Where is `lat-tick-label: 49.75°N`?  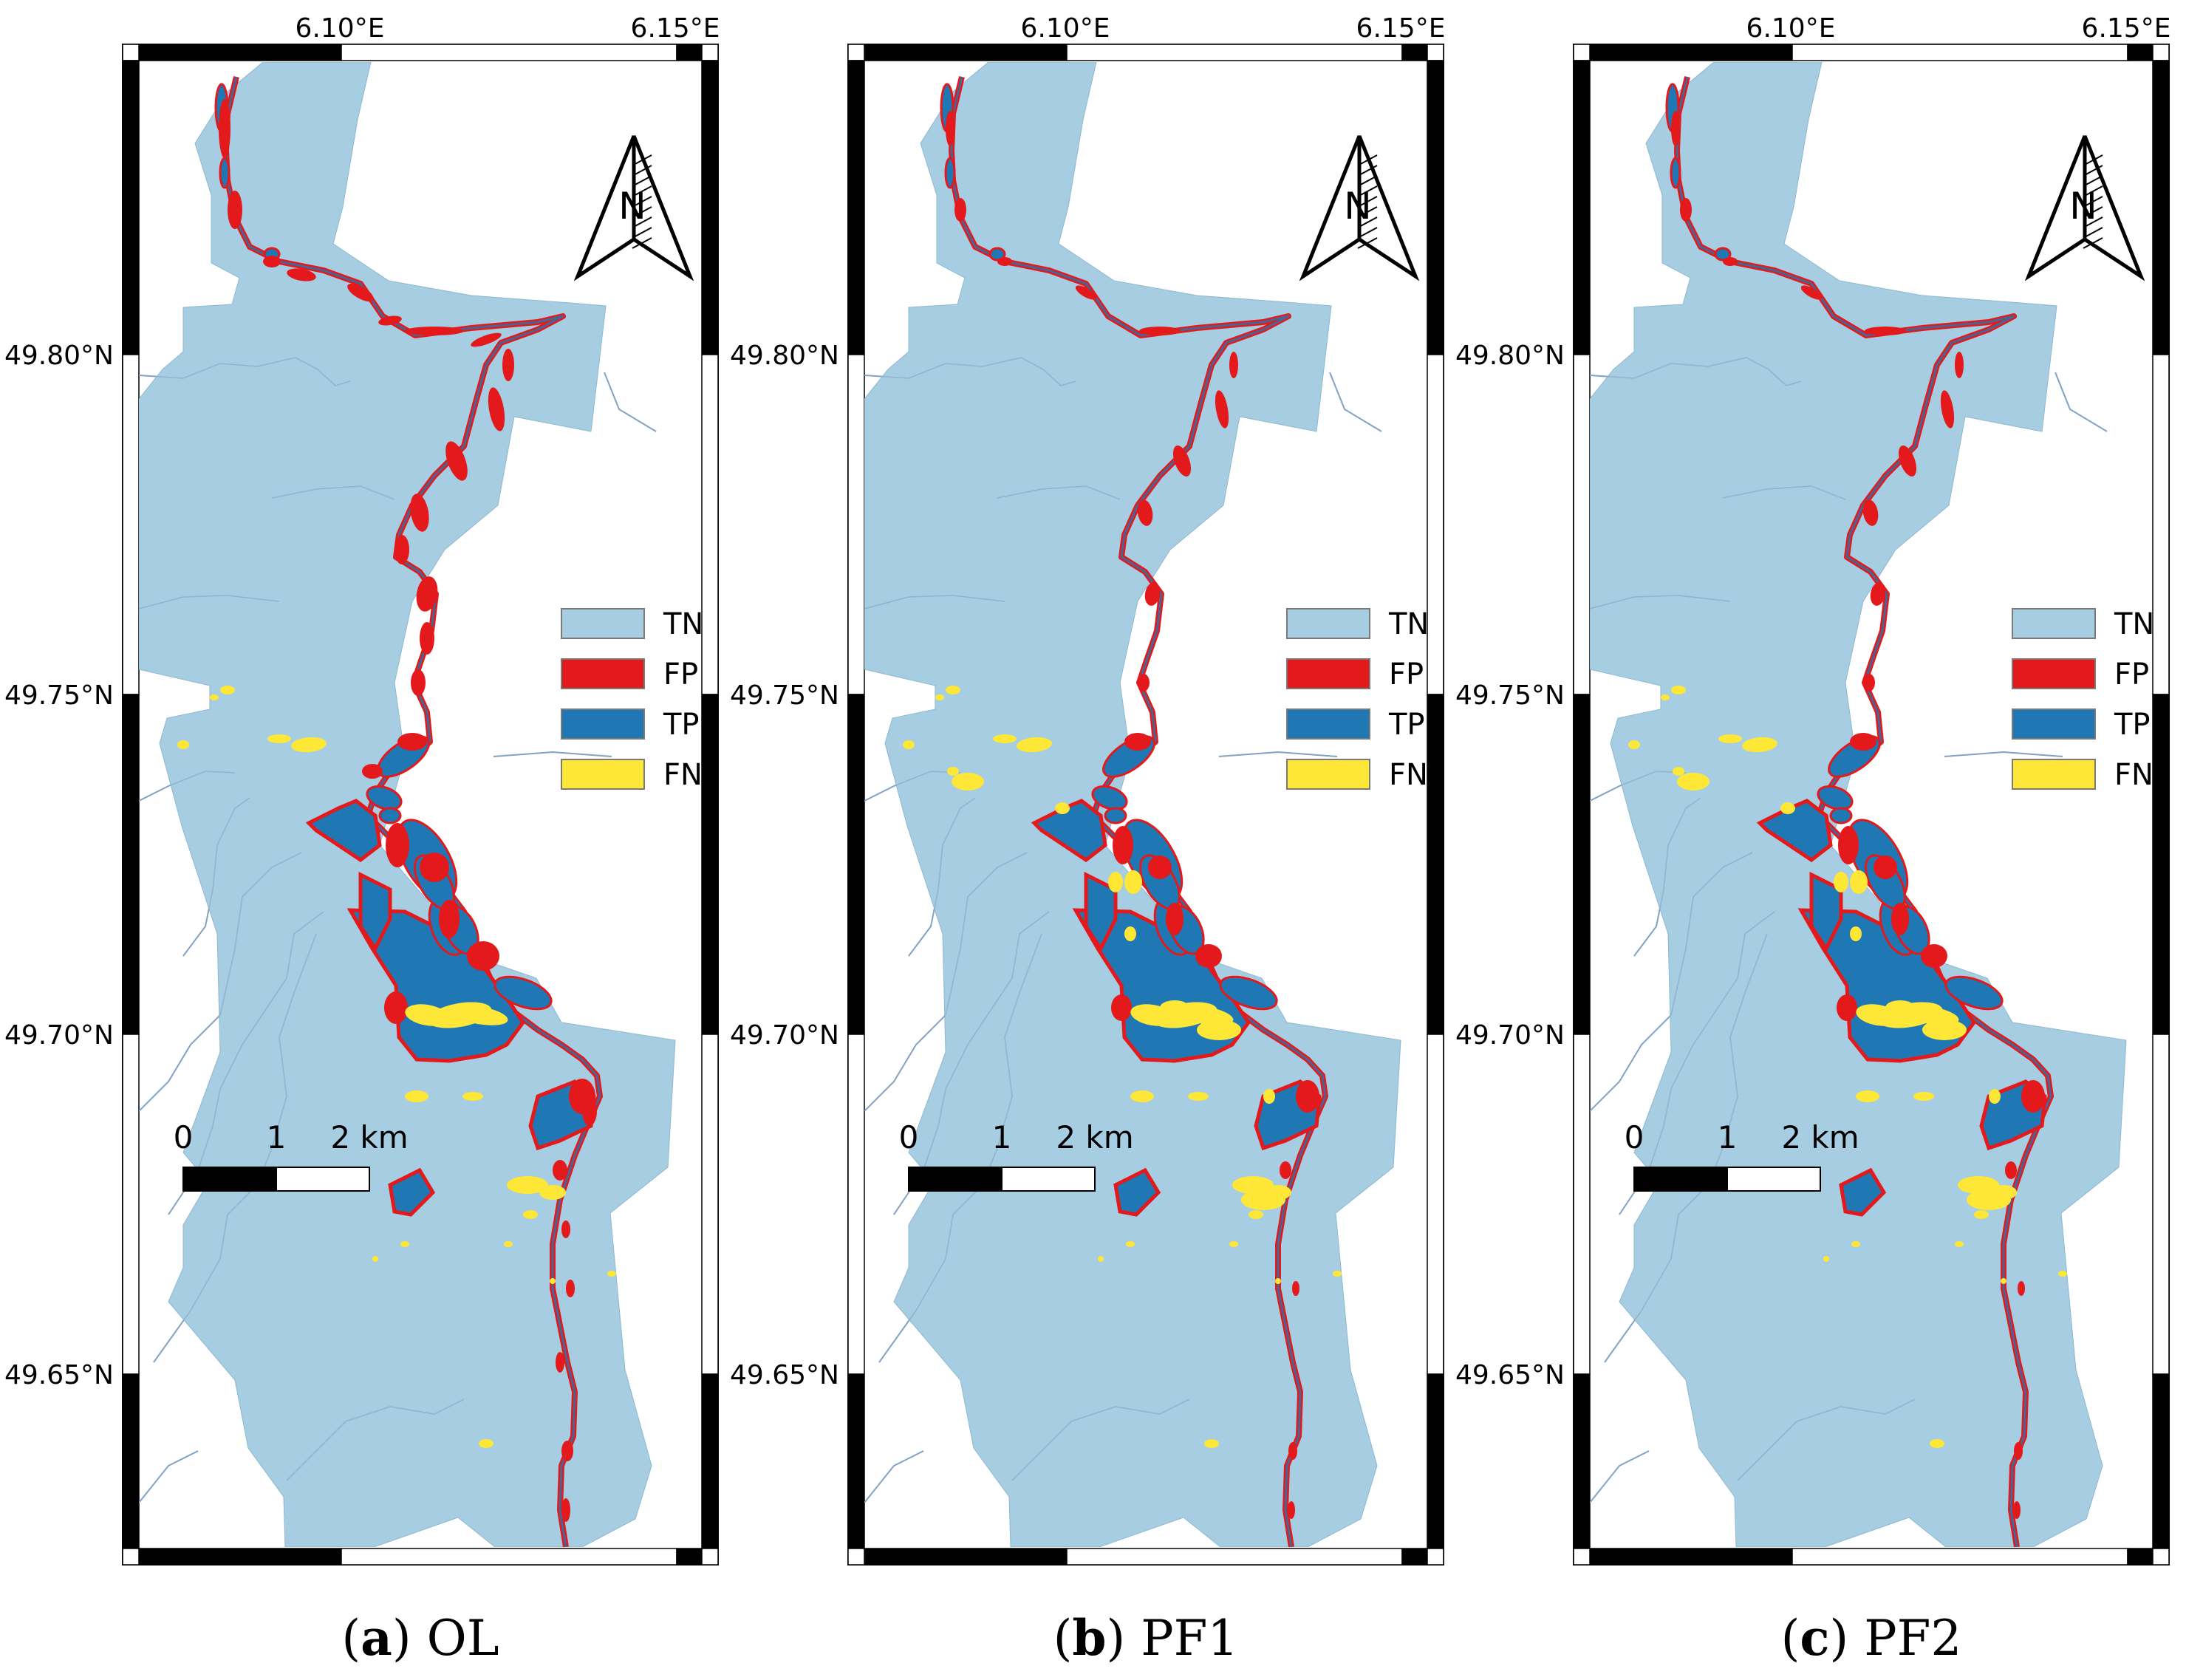 lat-tick-label: 49.75°N is located at coordinates (784, 695).